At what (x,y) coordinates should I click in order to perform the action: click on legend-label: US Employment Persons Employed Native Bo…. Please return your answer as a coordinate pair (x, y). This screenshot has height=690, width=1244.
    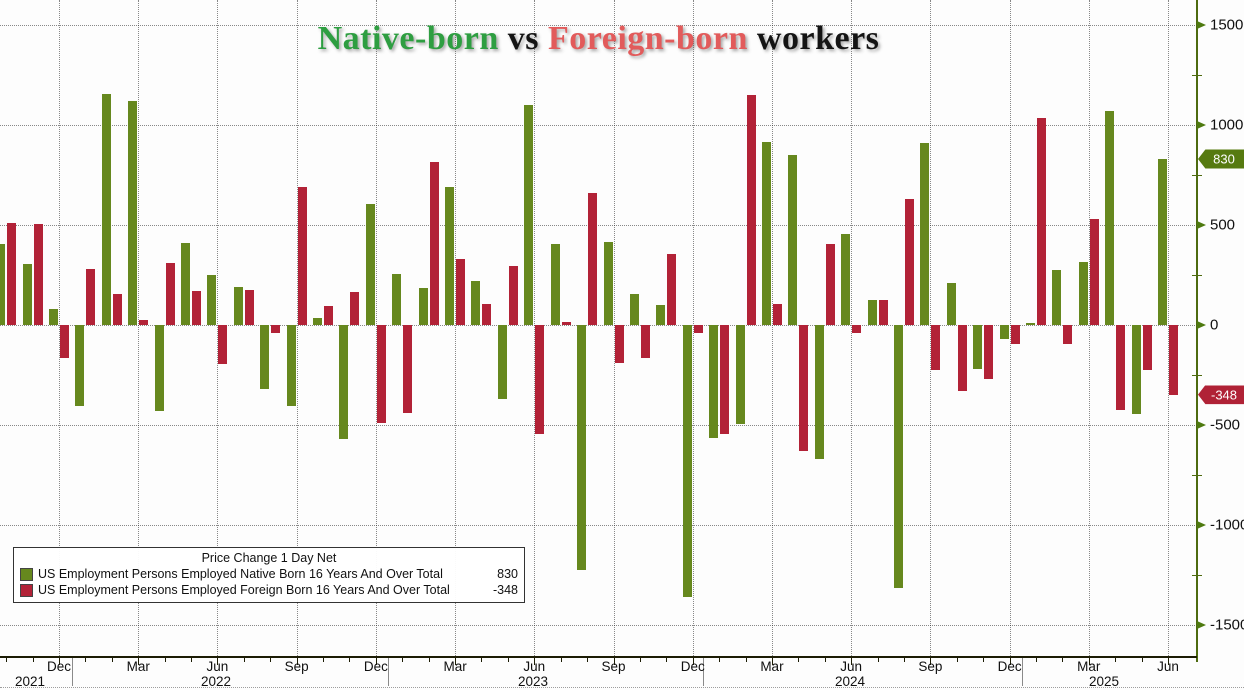
    Looking at the image, I should click on (240, 574).